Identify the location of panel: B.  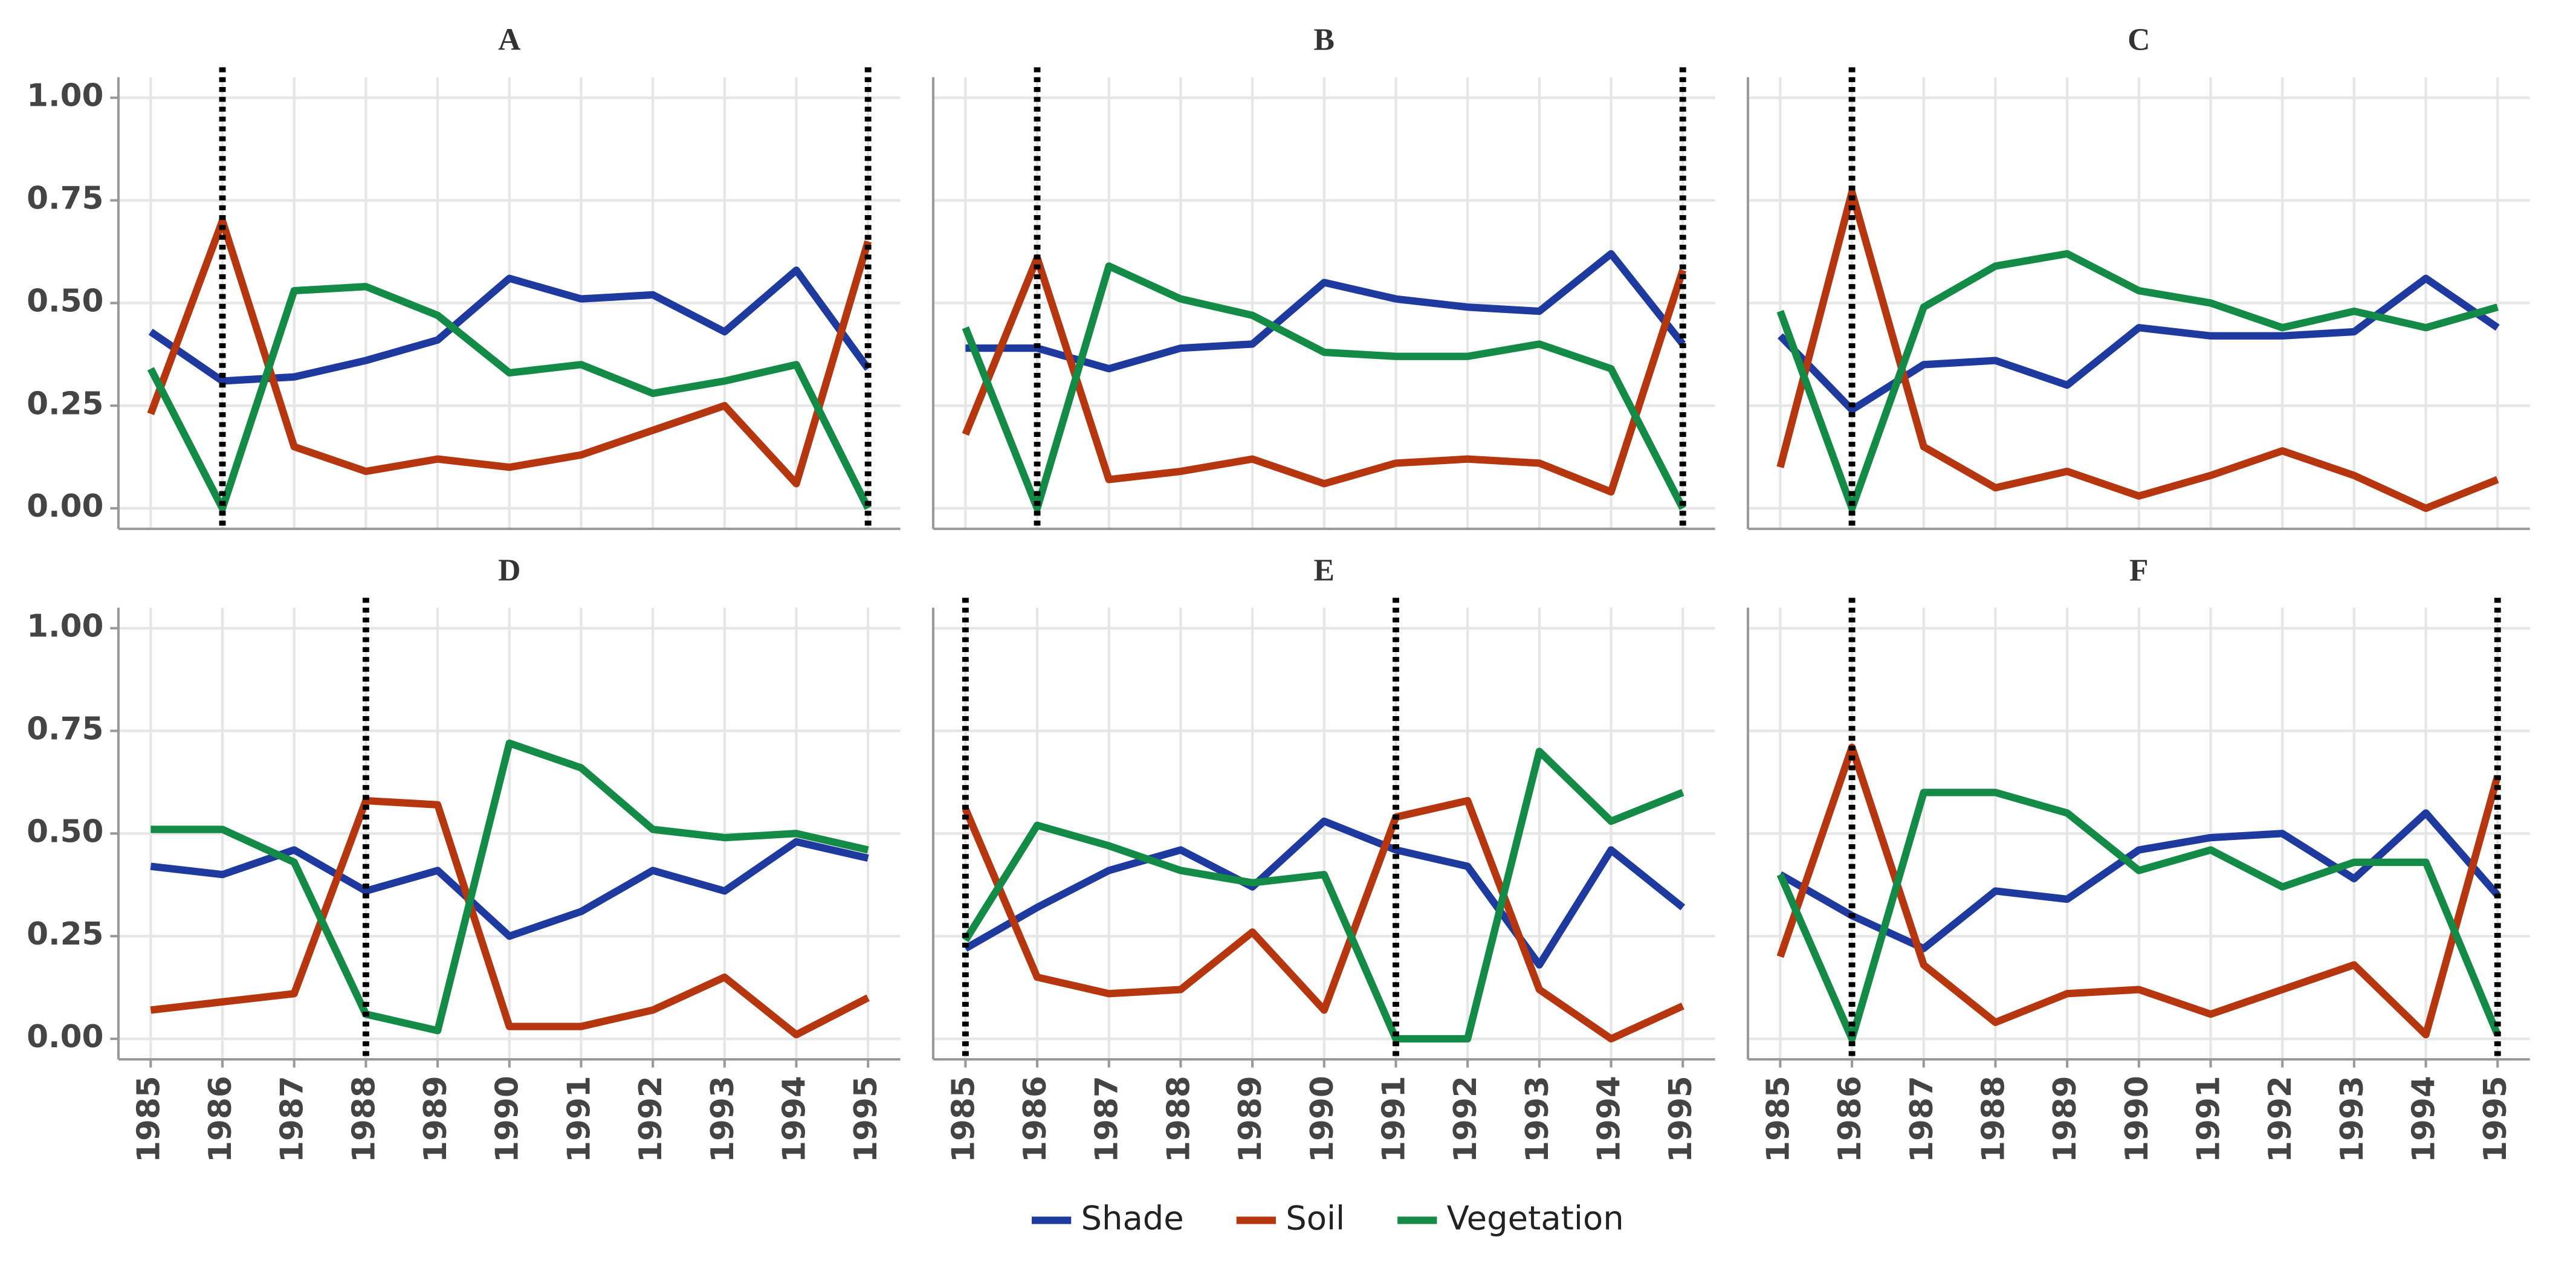
(1323, 277).